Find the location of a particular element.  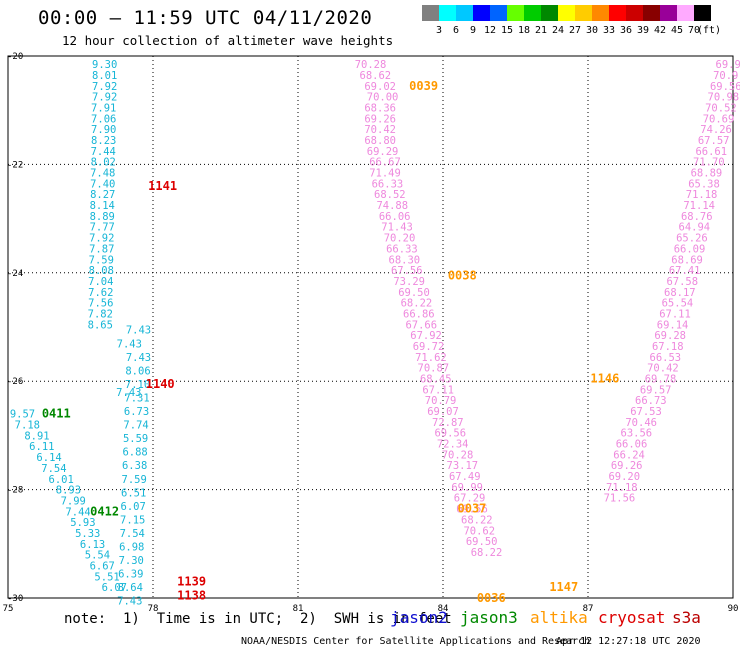

wave-height-value: 69.99 is located at coordinates (467, 488).